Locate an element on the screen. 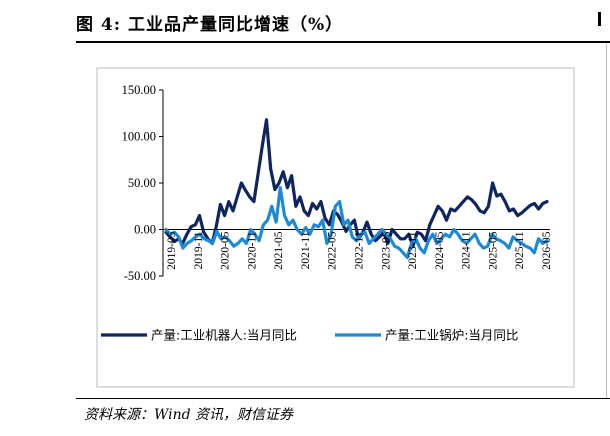  legend-label-2: 产量:工业锅炉:当月同比 is located at coordinates (451, 335).